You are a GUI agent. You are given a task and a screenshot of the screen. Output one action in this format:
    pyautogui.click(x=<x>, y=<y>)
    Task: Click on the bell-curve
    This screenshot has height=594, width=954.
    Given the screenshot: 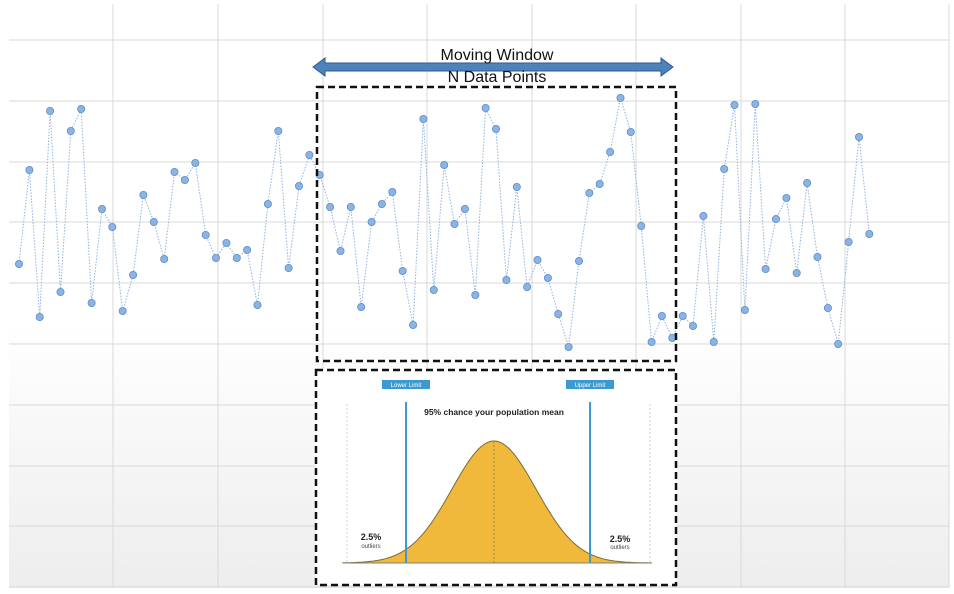 What is the action you would take?
    pyautogui.click(x=497, y=502)
    